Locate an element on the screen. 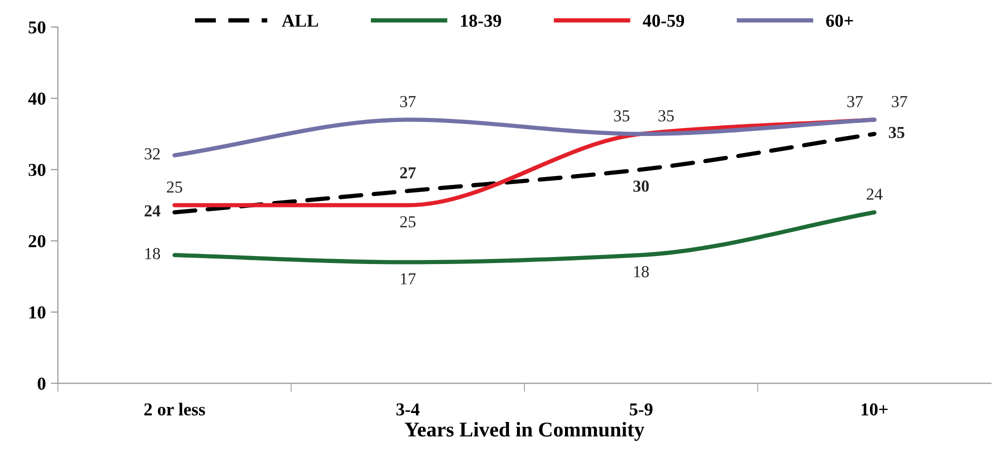 The width and height of the screenshot is (998, 451). data-label: 17 is located at coordinates (408, 278).